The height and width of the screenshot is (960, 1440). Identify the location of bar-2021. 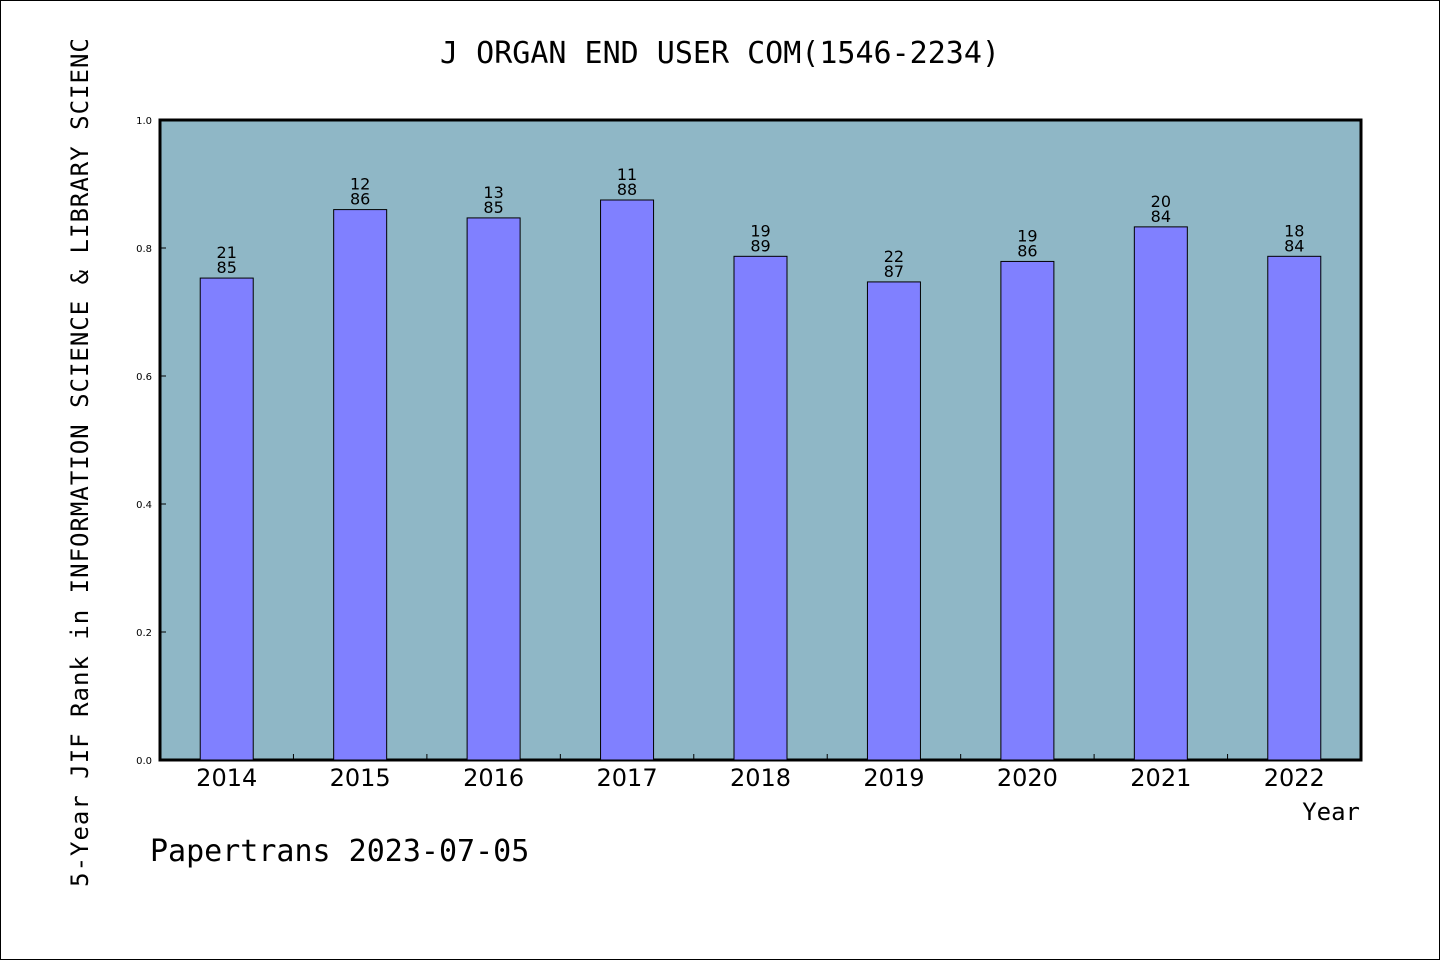
(1160, 493).